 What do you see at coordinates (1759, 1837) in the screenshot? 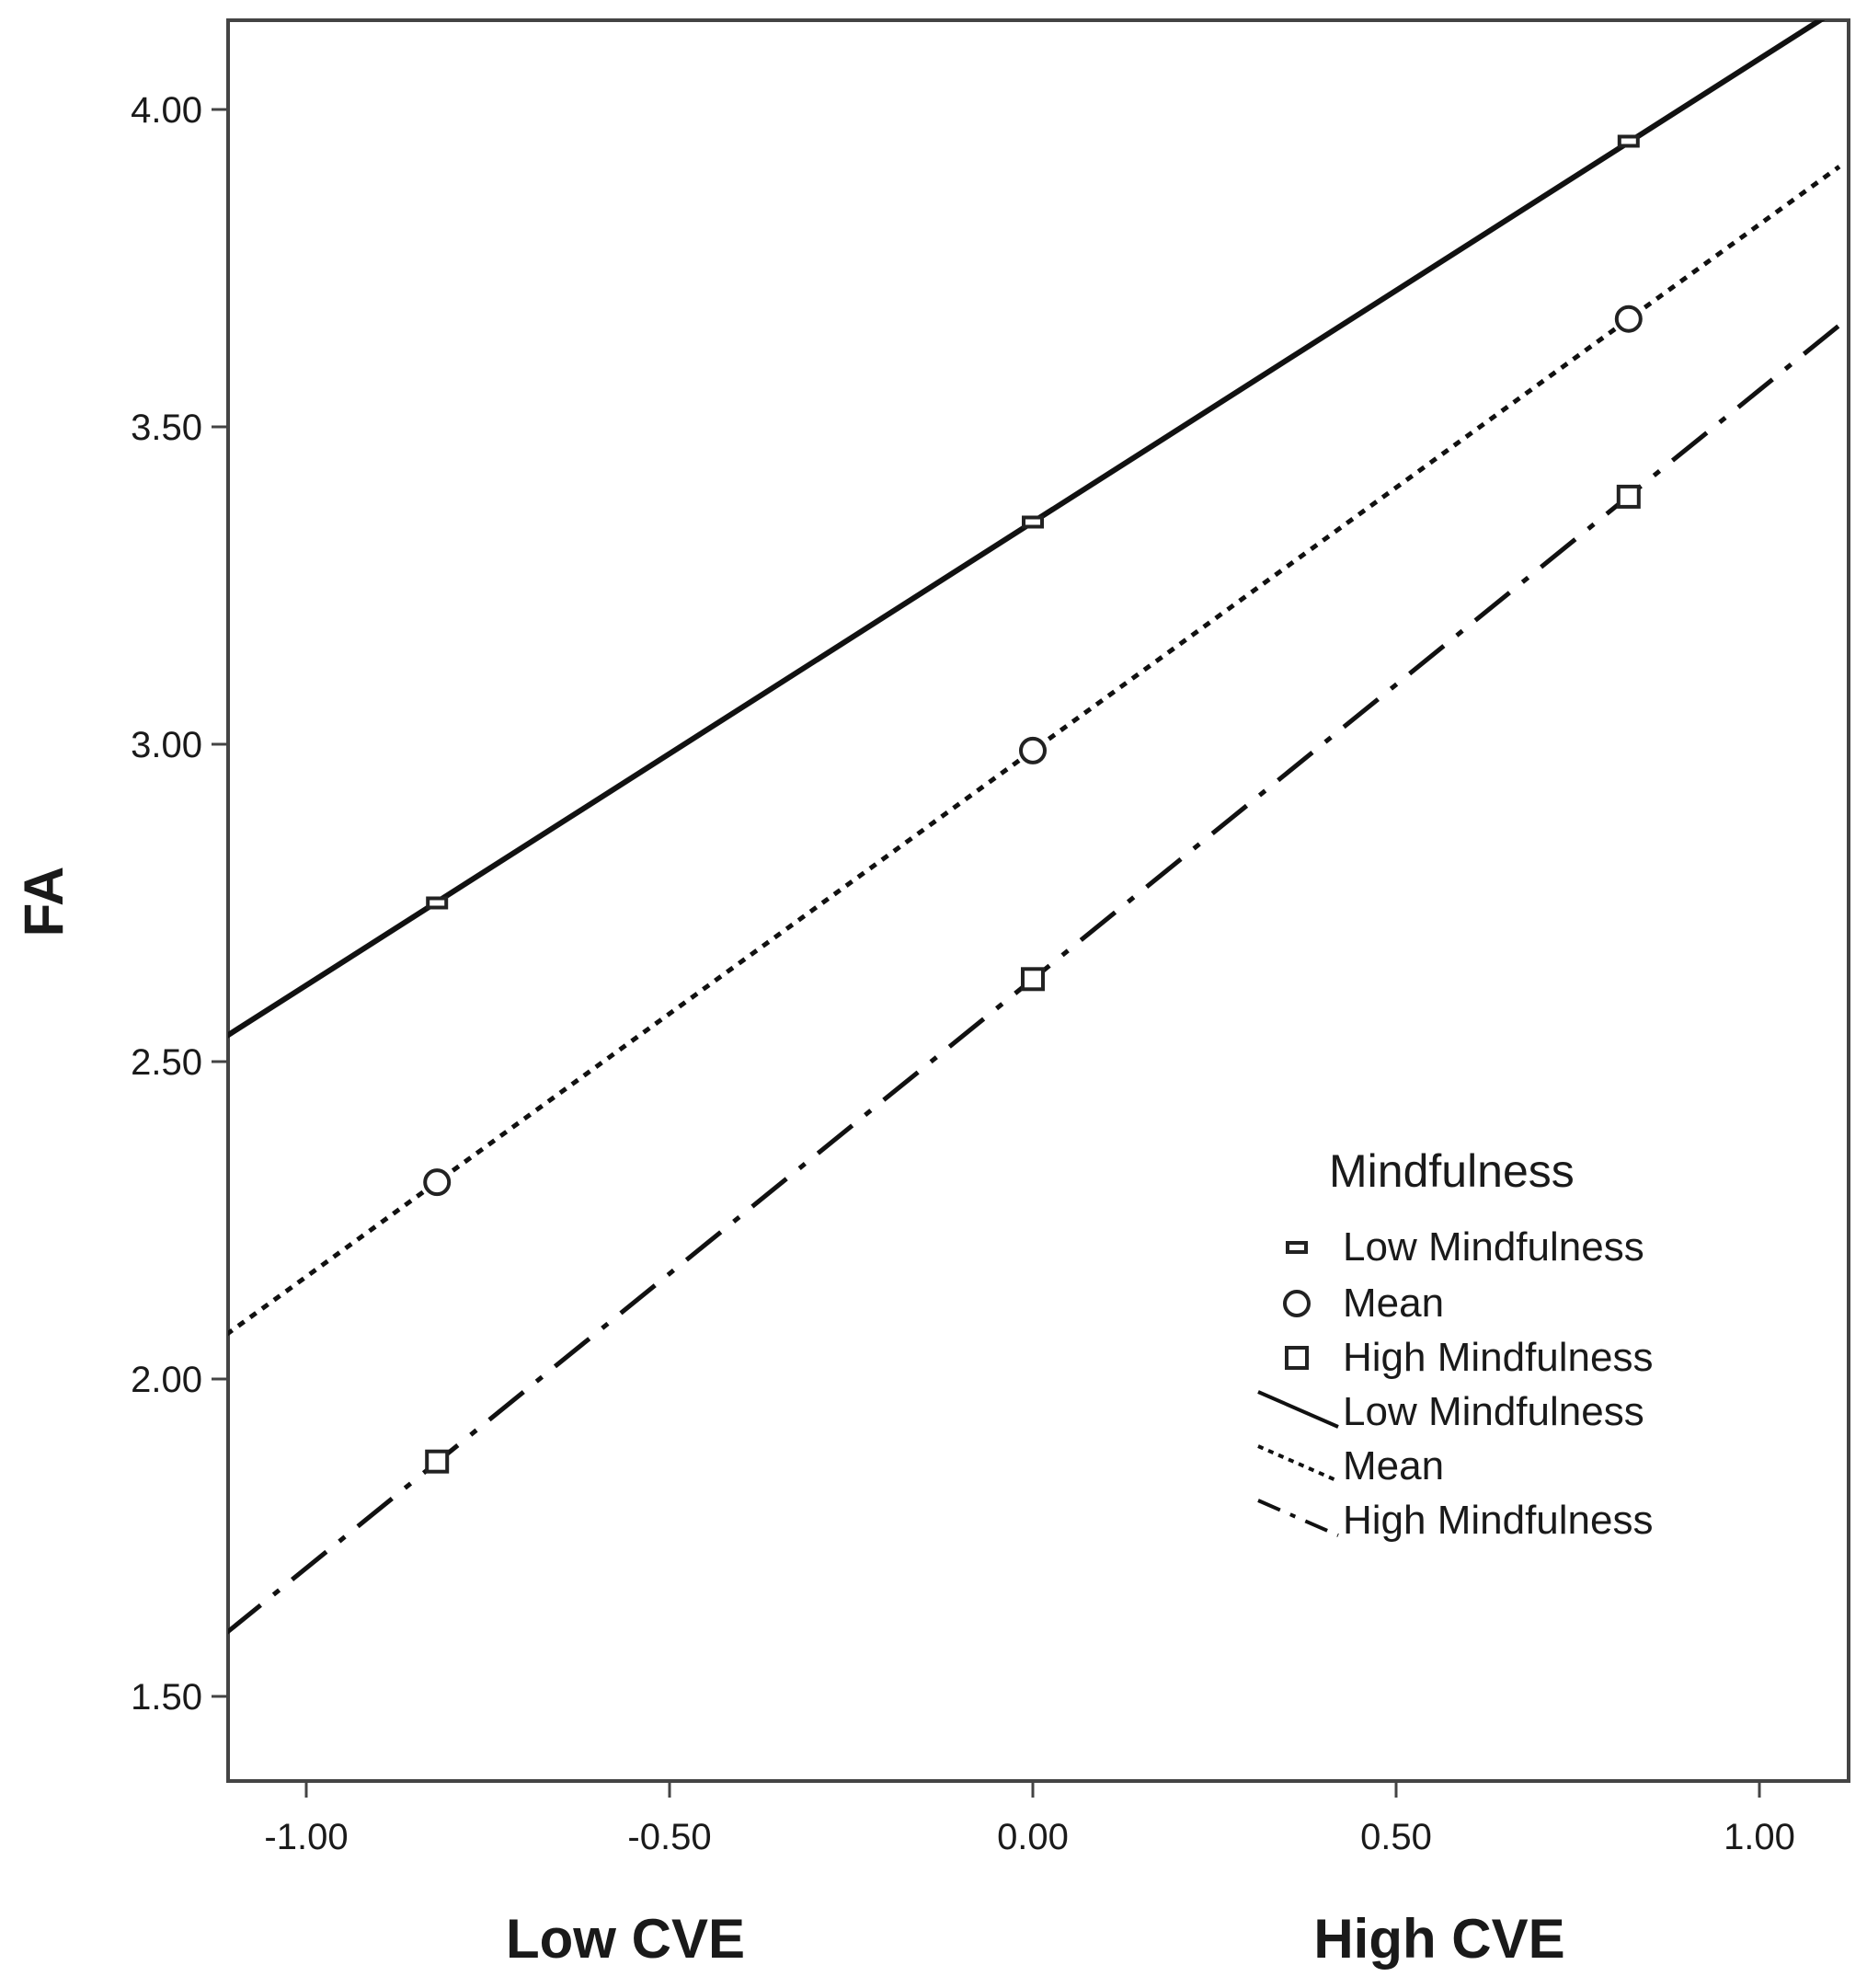
I see `x-tick-label: 1.00` at bounding box center [1759, 1837].